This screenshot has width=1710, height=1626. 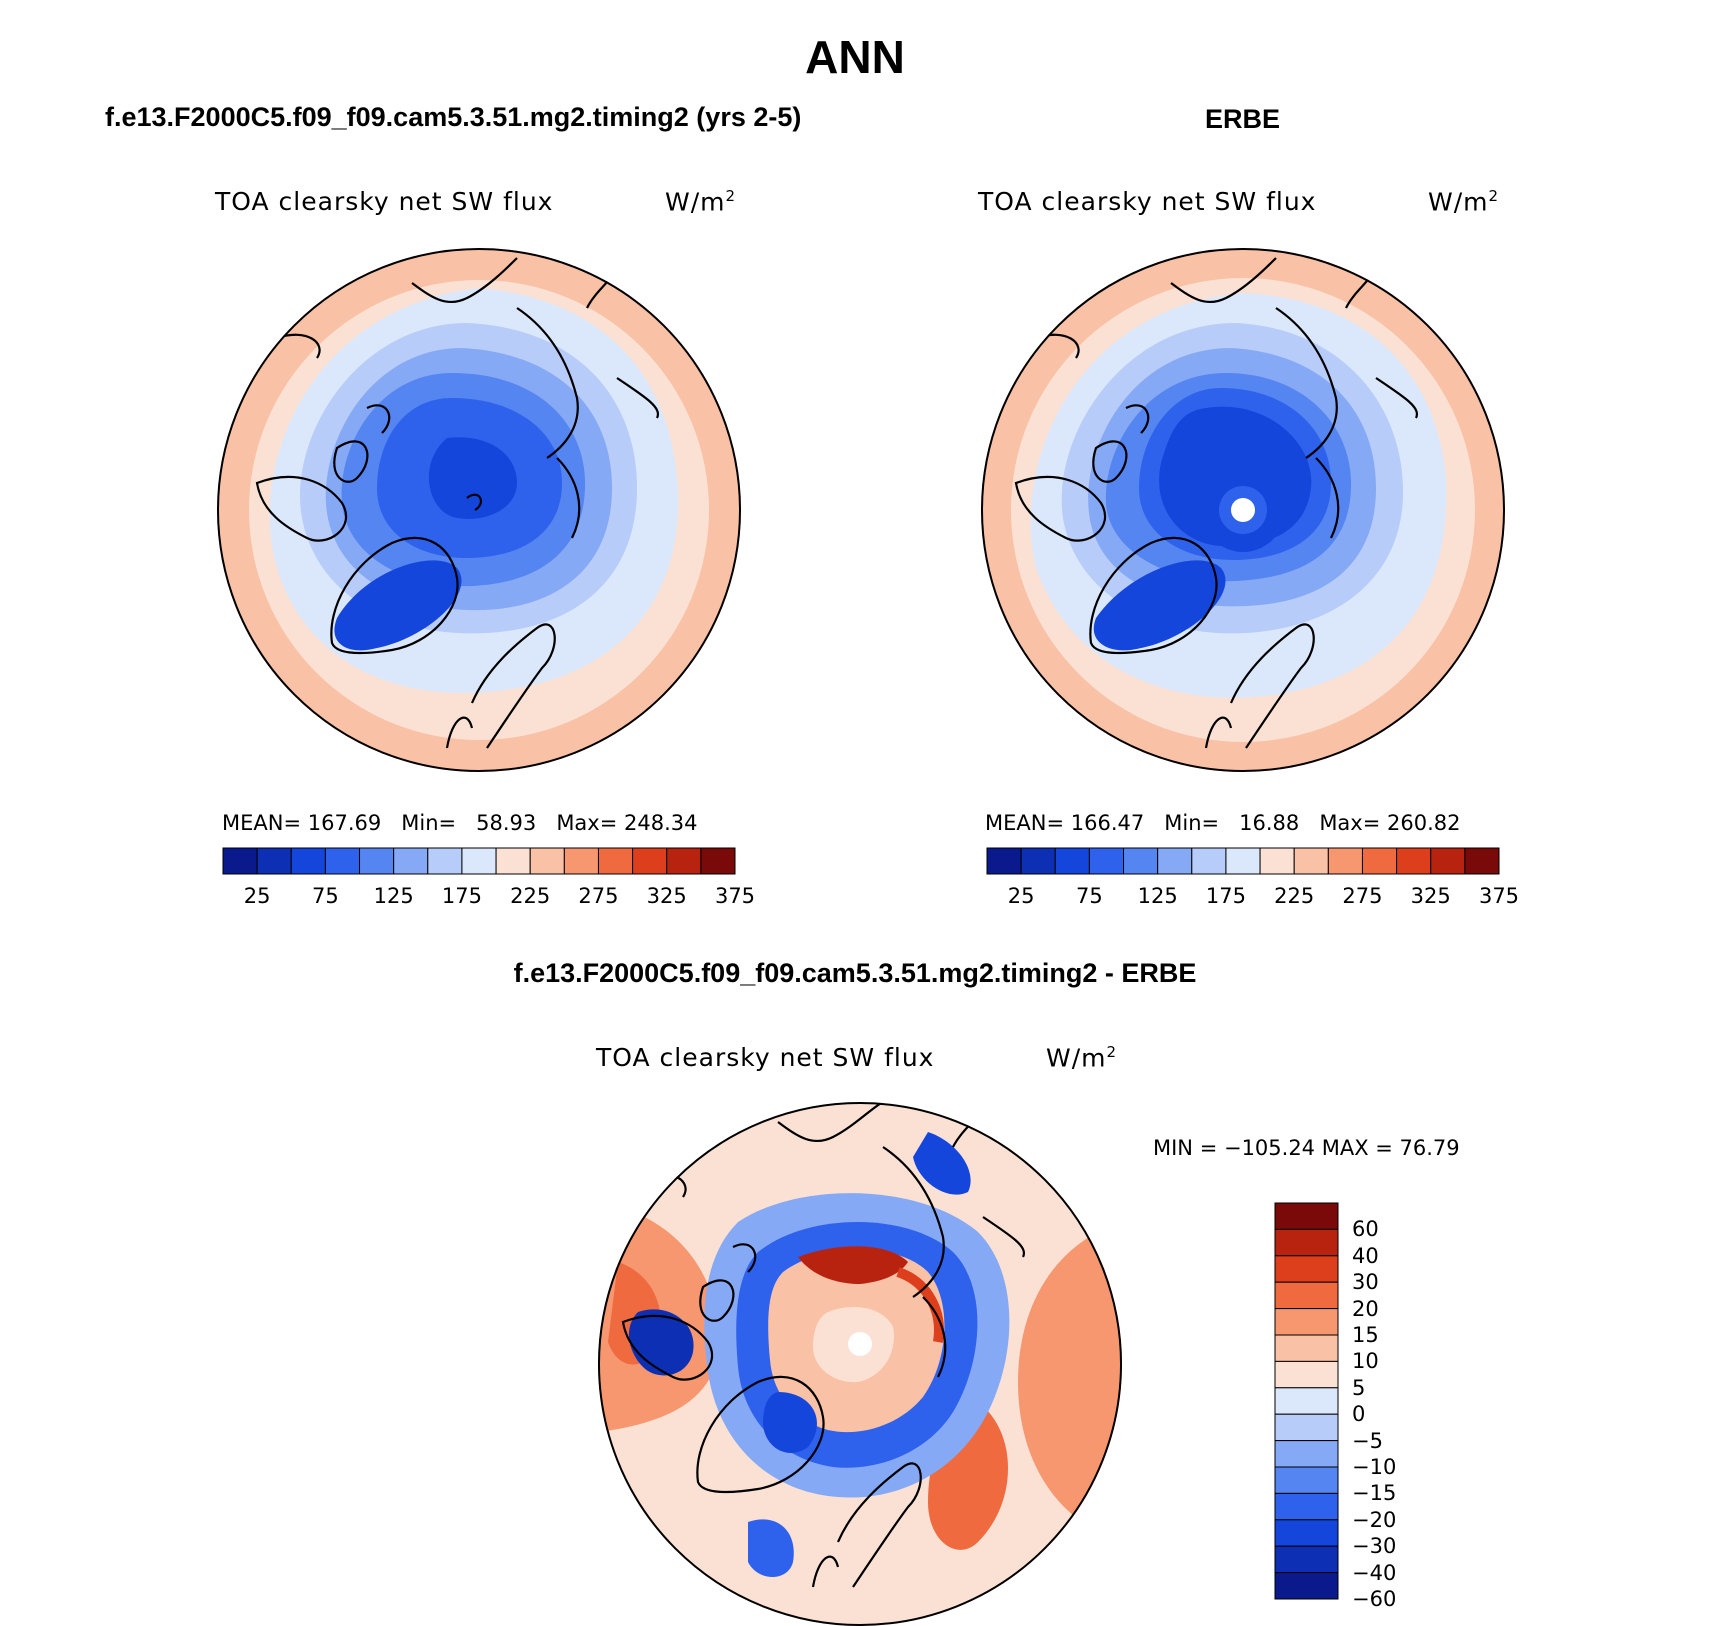 What do you see at coordinates (489, 897) in the screenshot?
I see `model-colorbar-labels: 25 75 125 175 225 275 325 375` at bounding box center [489, 897].